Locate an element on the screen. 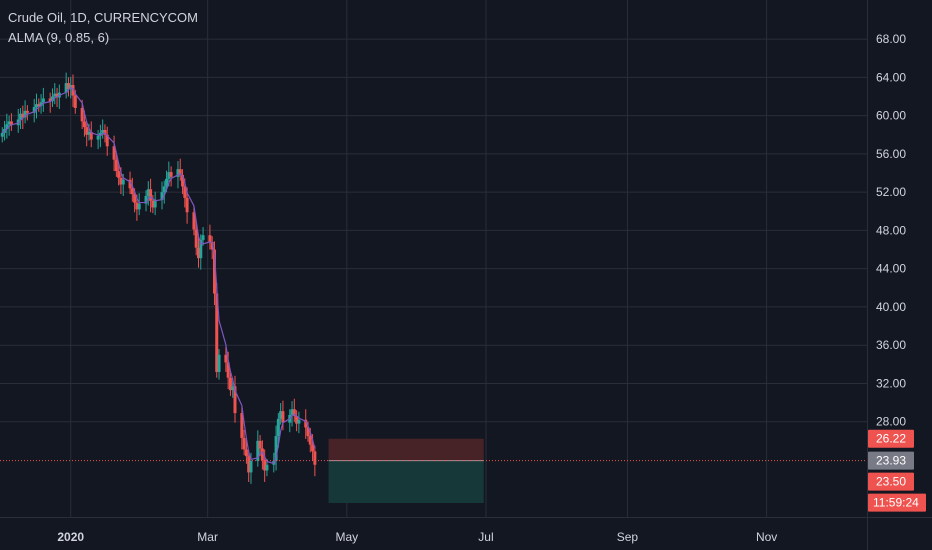 Image resolution: width=932 pixels, height=550 pixels. countdown-tag-bg is located at coordinates (897, 502).